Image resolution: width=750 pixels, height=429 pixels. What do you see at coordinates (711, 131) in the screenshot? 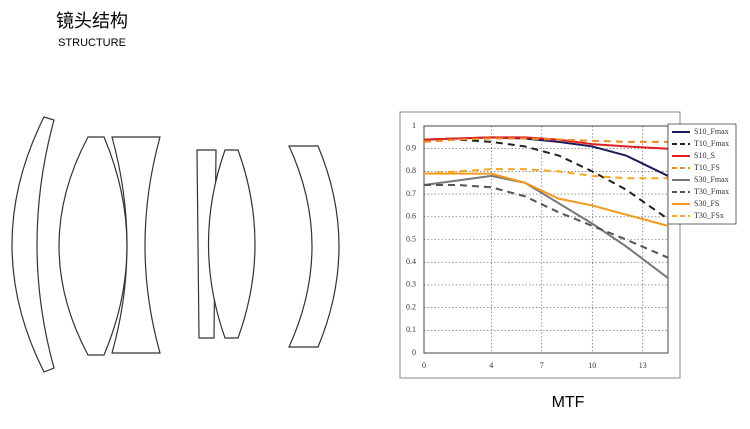
I see `legend-label: S10_Fmax` at bounding box center [711, 131].